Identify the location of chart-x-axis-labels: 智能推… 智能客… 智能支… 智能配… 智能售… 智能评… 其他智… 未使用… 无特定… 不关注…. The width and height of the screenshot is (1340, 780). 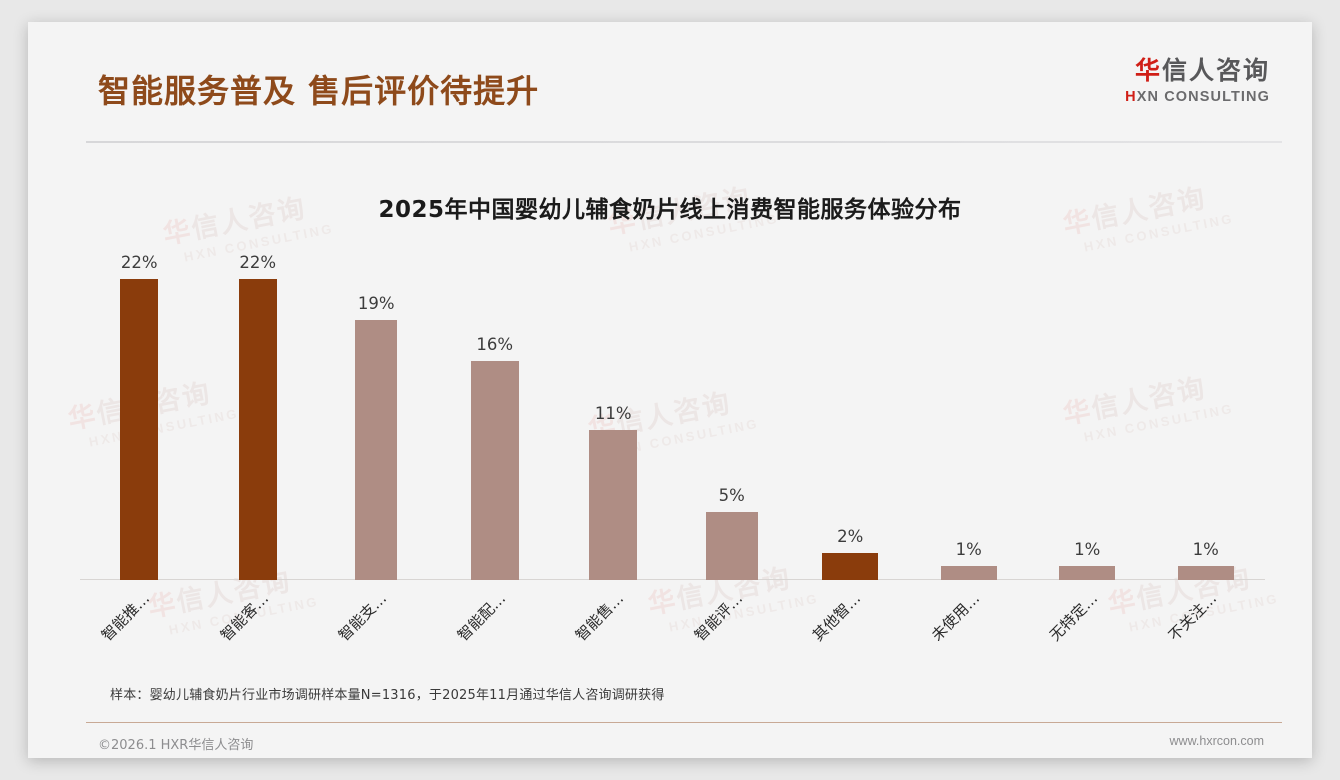
(672, 625).